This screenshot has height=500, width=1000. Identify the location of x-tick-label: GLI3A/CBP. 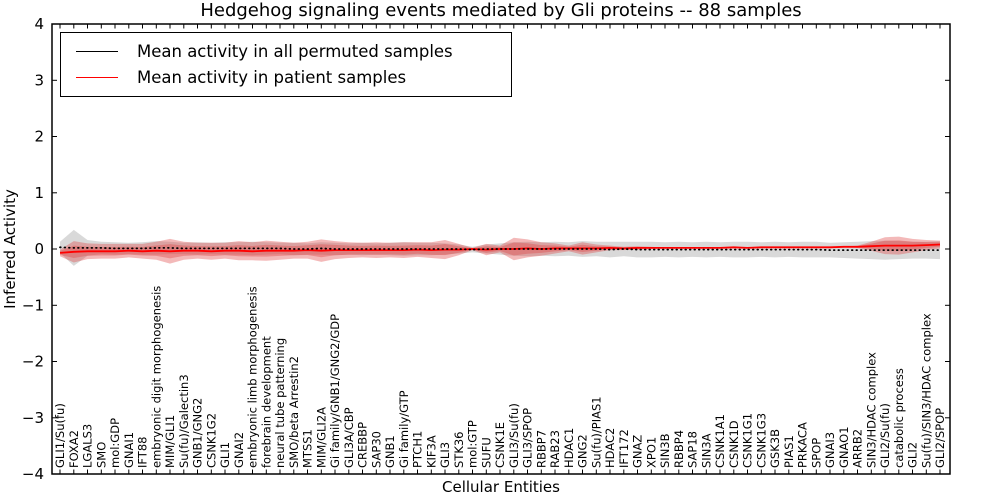
(349, 437).